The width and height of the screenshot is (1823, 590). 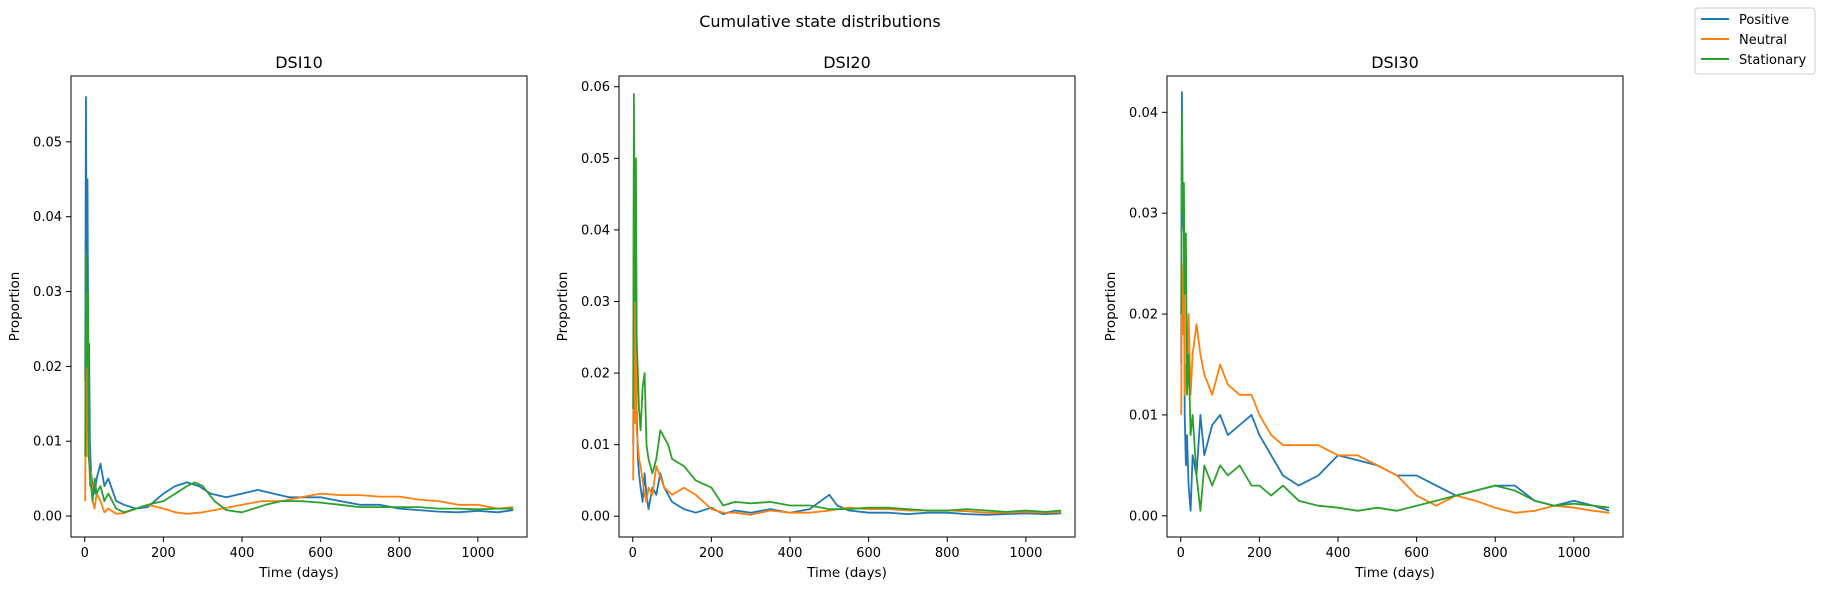 I want to click on legend-frame, so click(x=1755, y=41).